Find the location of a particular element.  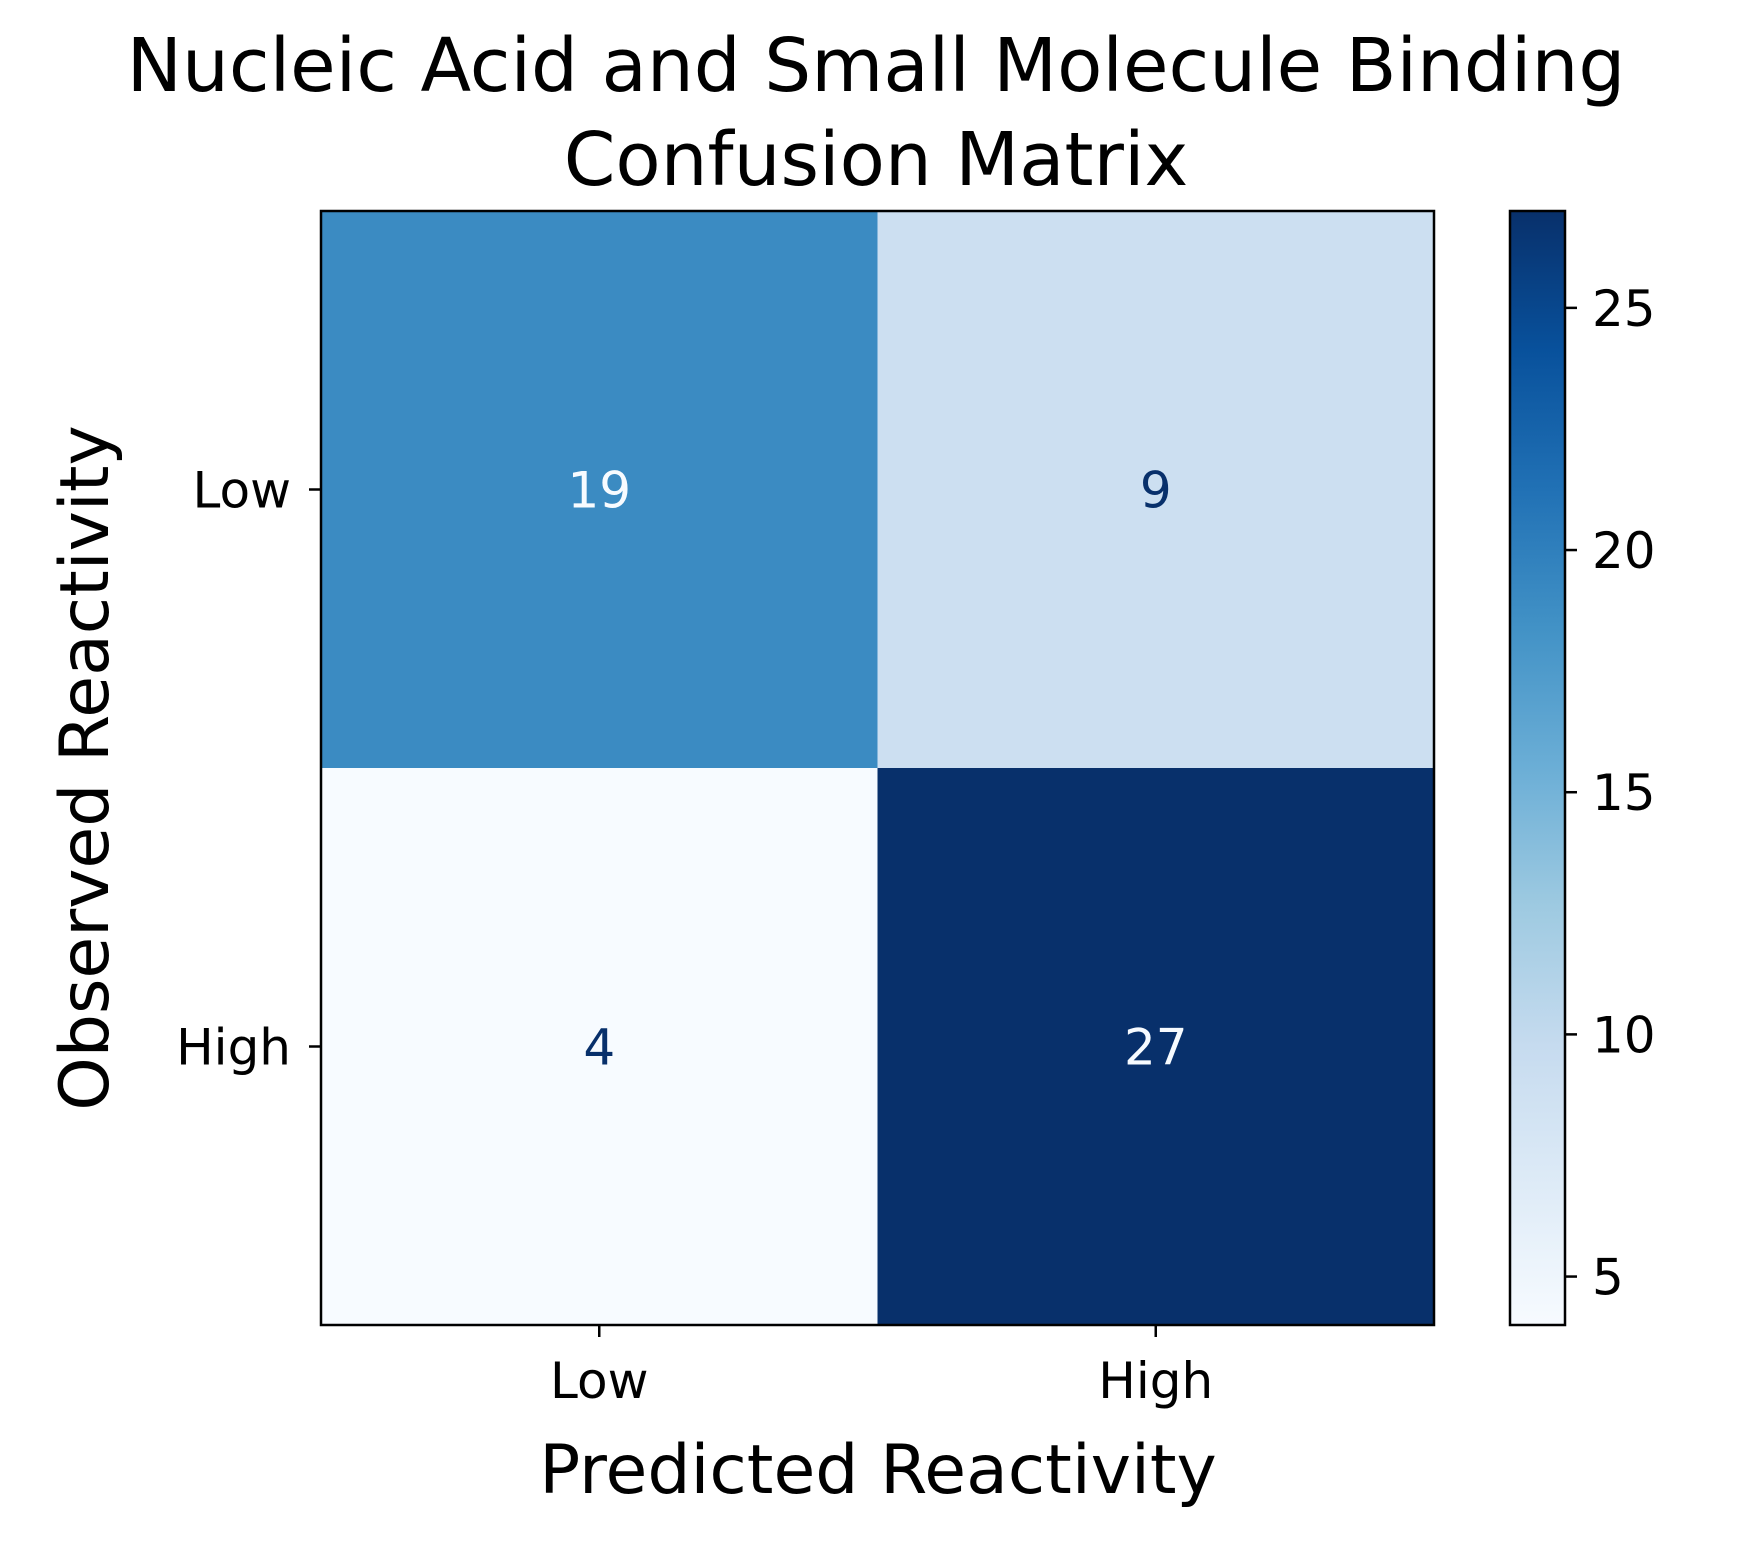

x-tick-label: Low is located at coordinates (599, 1381).